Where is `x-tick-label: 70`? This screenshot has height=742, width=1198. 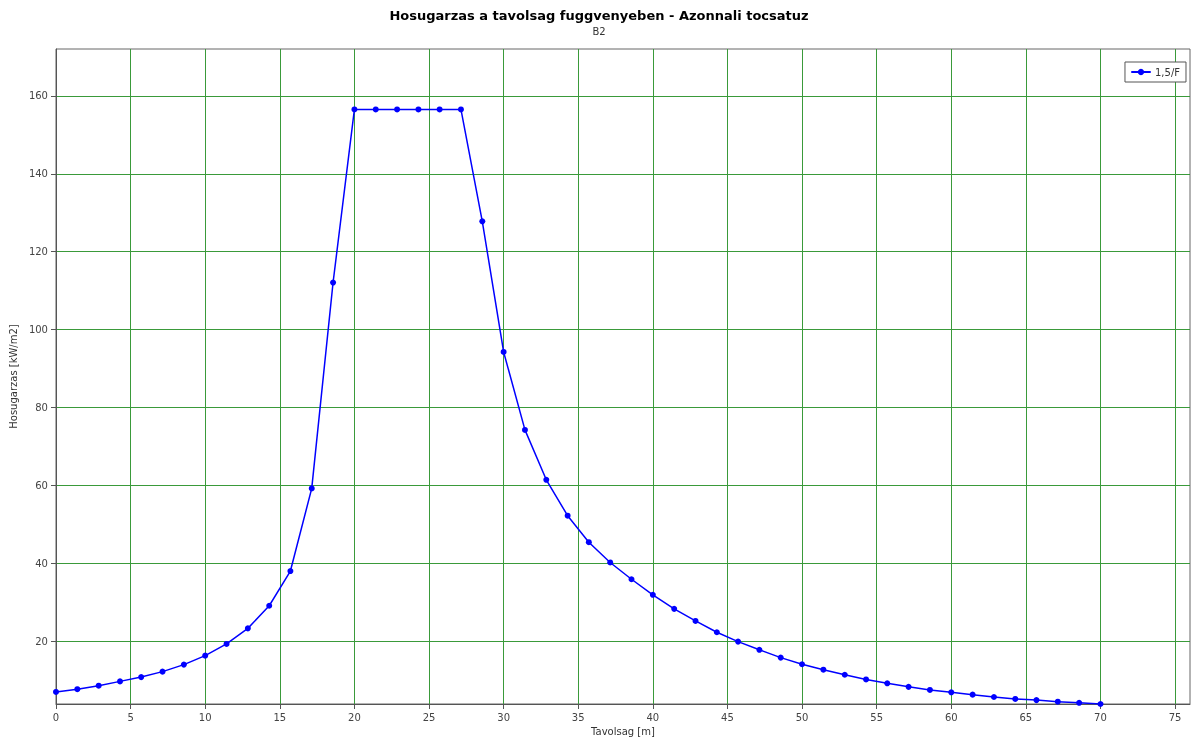 x-tick-label: 70 is located at coordinates (1100, 717).